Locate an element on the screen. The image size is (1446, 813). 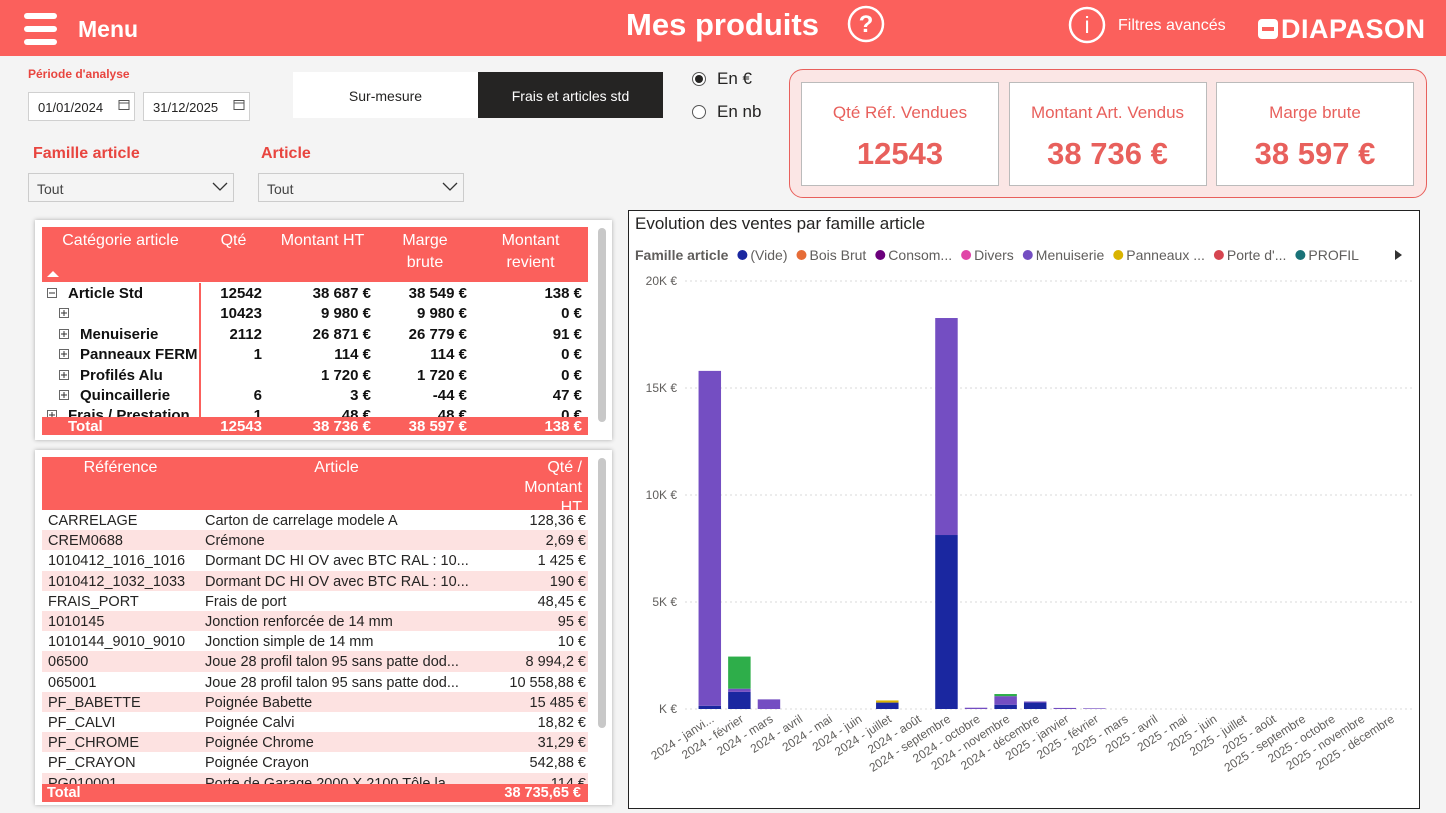
end-date-text: 31/12/2025 is located at coordinates (186, 107).